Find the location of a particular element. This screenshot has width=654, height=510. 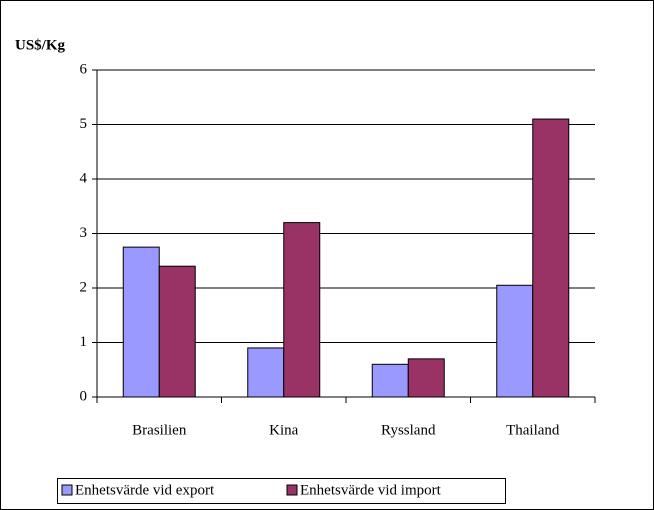

y-tick-label: 4 is located at coordinates (84, 178).